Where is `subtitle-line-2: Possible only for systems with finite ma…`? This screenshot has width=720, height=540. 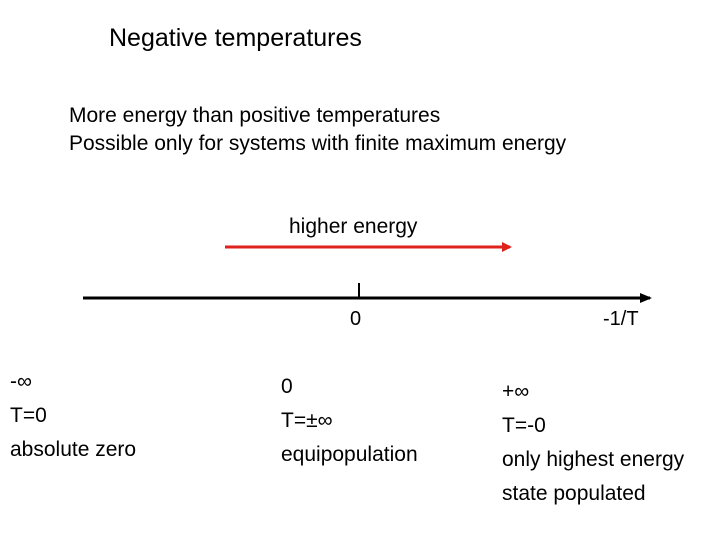
subtitle-line-2: Possible only for systems with finite ma… is located at coordinates (318, 143).